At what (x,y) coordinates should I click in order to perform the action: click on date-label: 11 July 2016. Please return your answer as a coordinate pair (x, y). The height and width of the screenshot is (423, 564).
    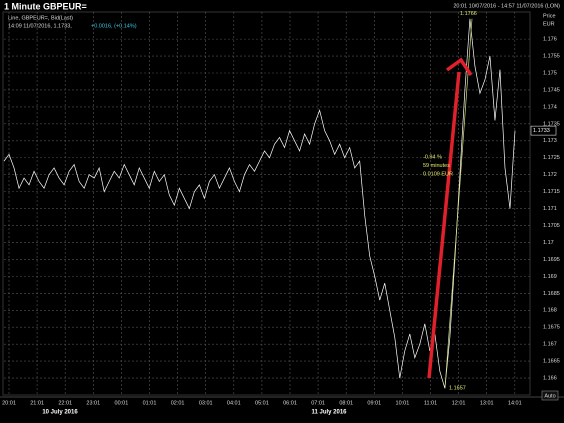
    Looking at the image, I should click on (329, 413).